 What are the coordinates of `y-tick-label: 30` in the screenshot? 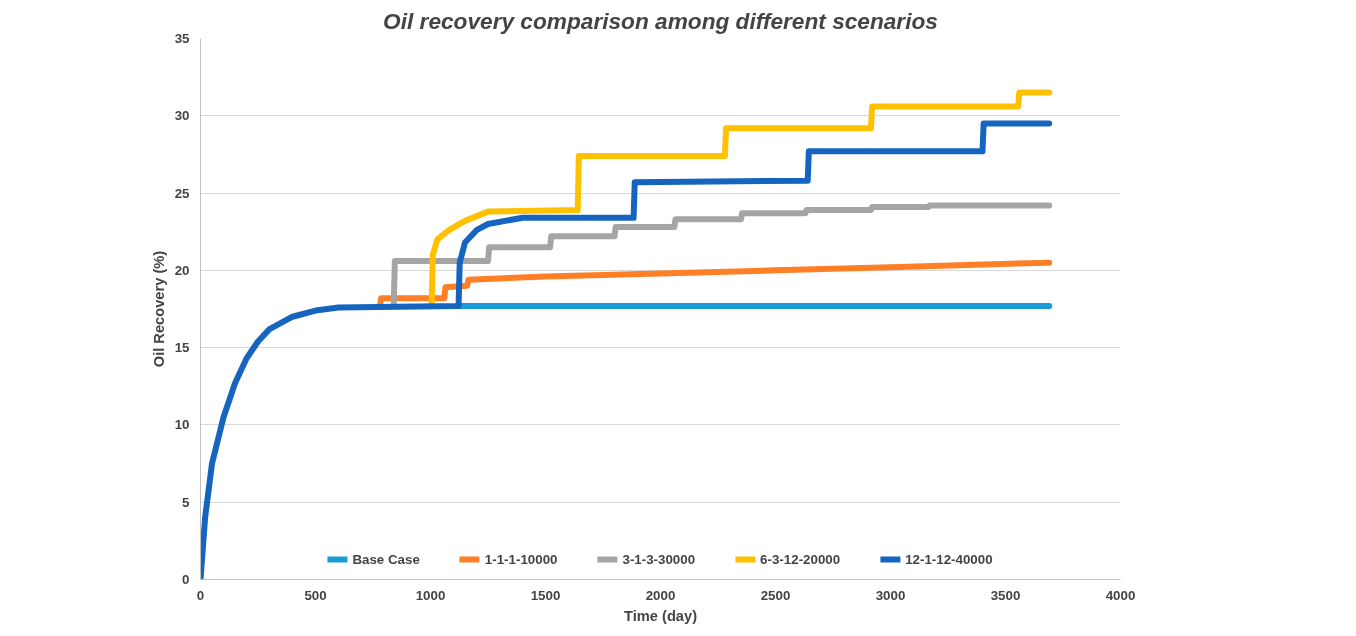 It's located at (182, 116).